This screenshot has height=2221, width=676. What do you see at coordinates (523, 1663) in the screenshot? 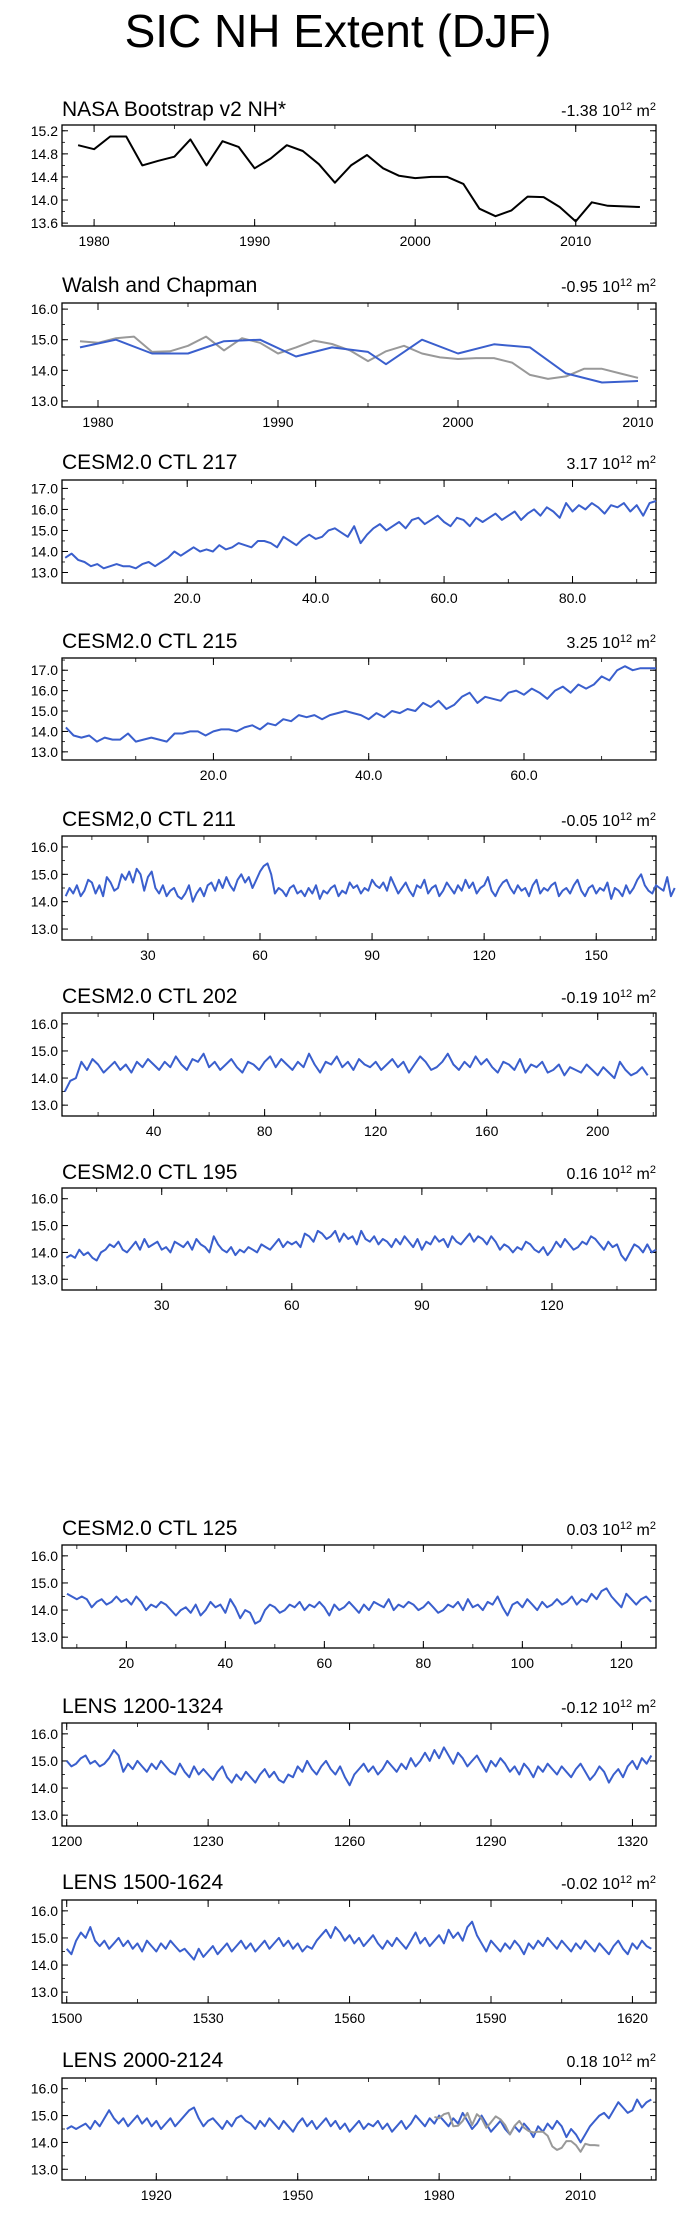
I see `x-tick-label: 100` at bounding box center [523, 1663].